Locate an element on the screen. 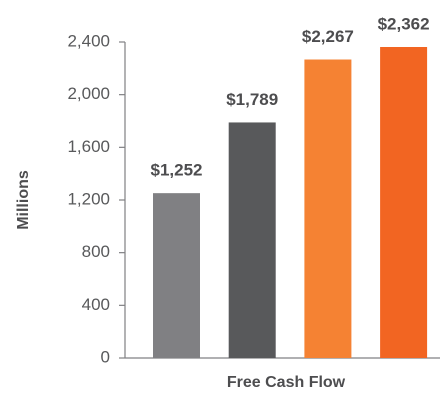  y-tick-label: 2,400 is located at coordinates (88, 40).